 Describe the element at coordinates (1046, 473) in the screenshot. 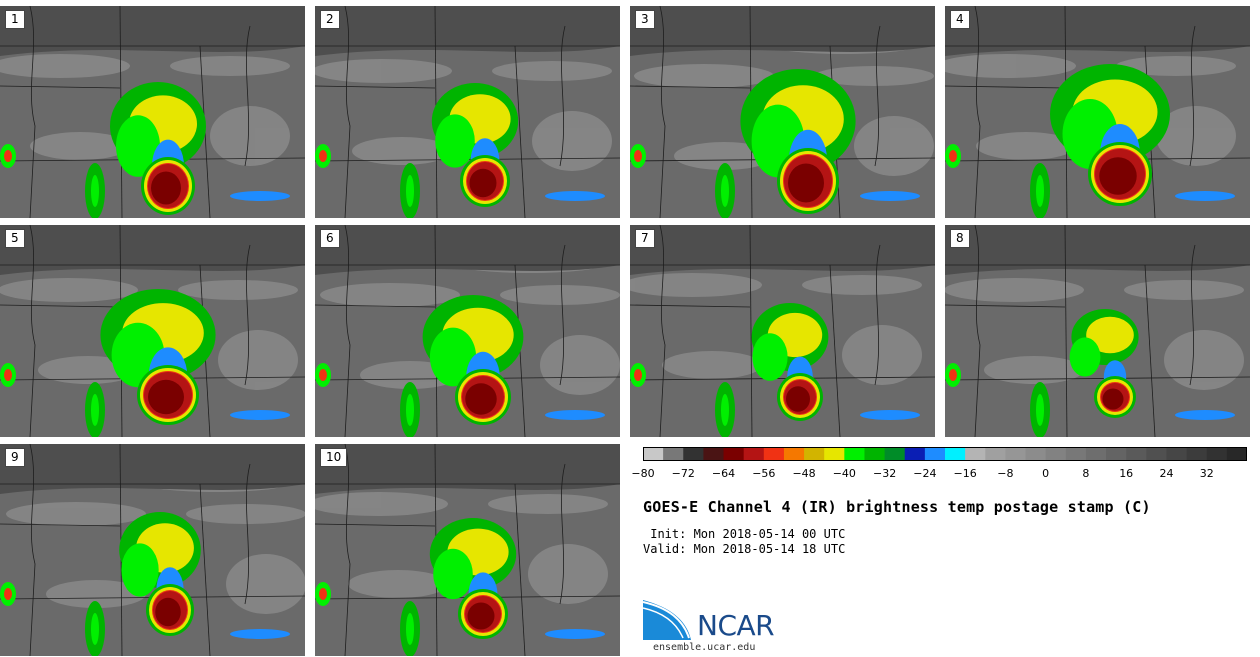

I see `colorbar-tick-label: 0` at that location.